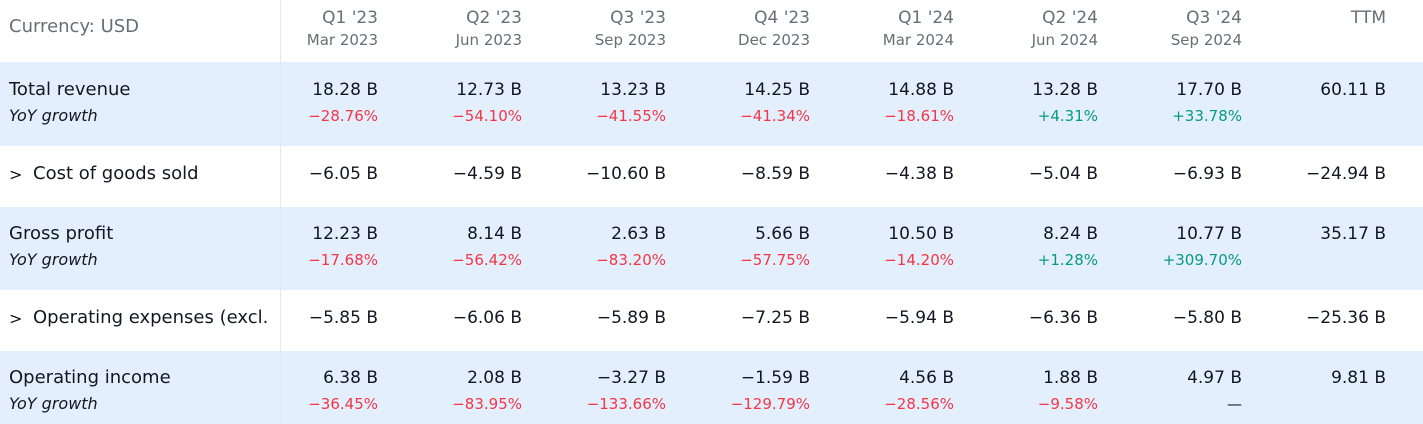 The width and height of the screenshot is (1423, 424). Describe the element at coordinates (782, 234) in the screenshot. I see `value-cell: 5.66 B` at that location.